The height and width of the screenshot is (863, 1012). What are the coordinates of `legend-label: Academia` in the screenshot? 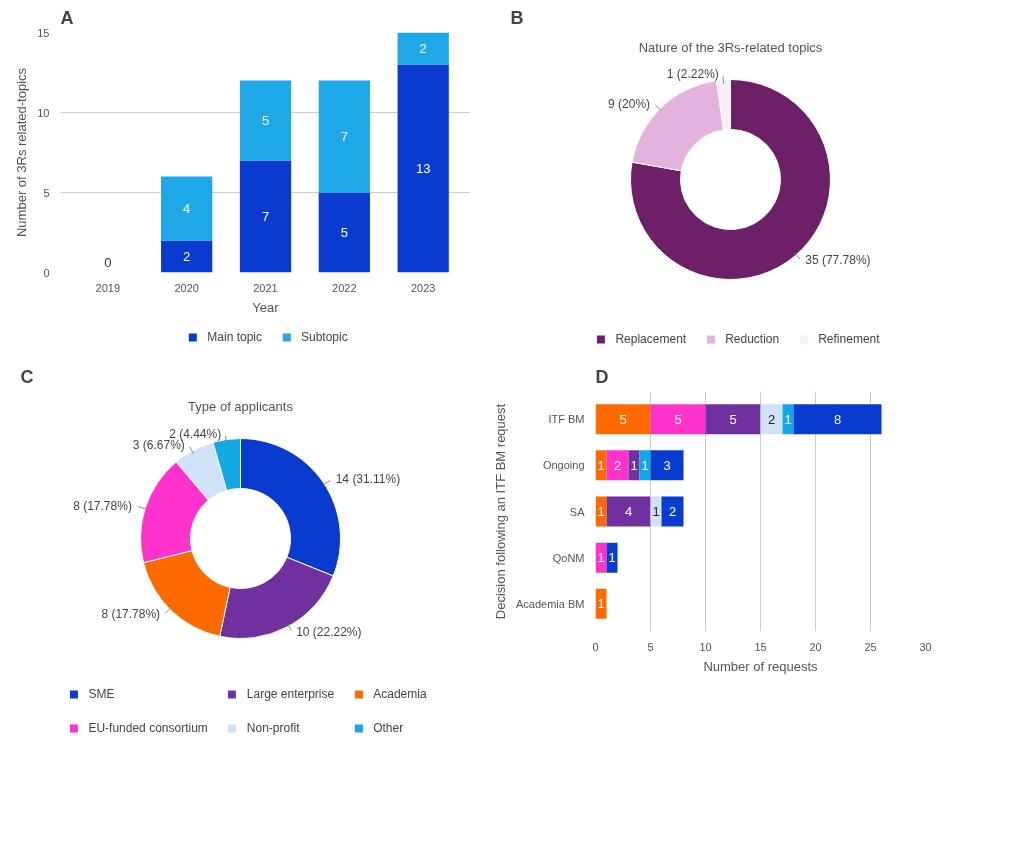 It's located at (400, 694).